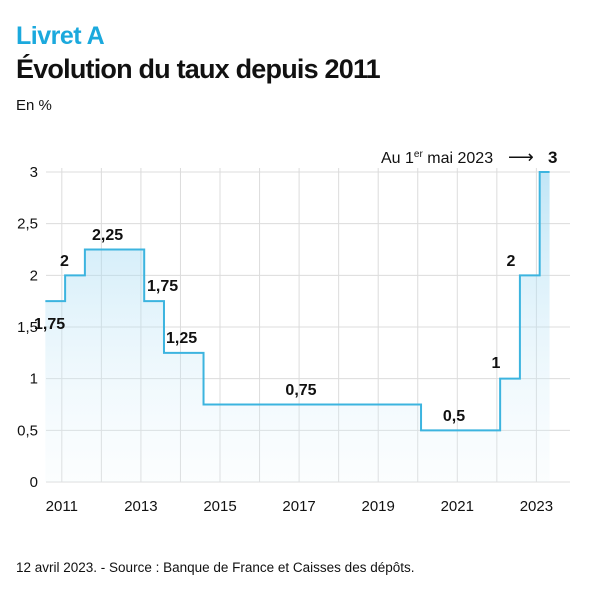 The height and width of the screenshot is (600, 600). Describe the element at coordinates (496, 363) in the screenshot. I see `step-value-label: 1` at that location.